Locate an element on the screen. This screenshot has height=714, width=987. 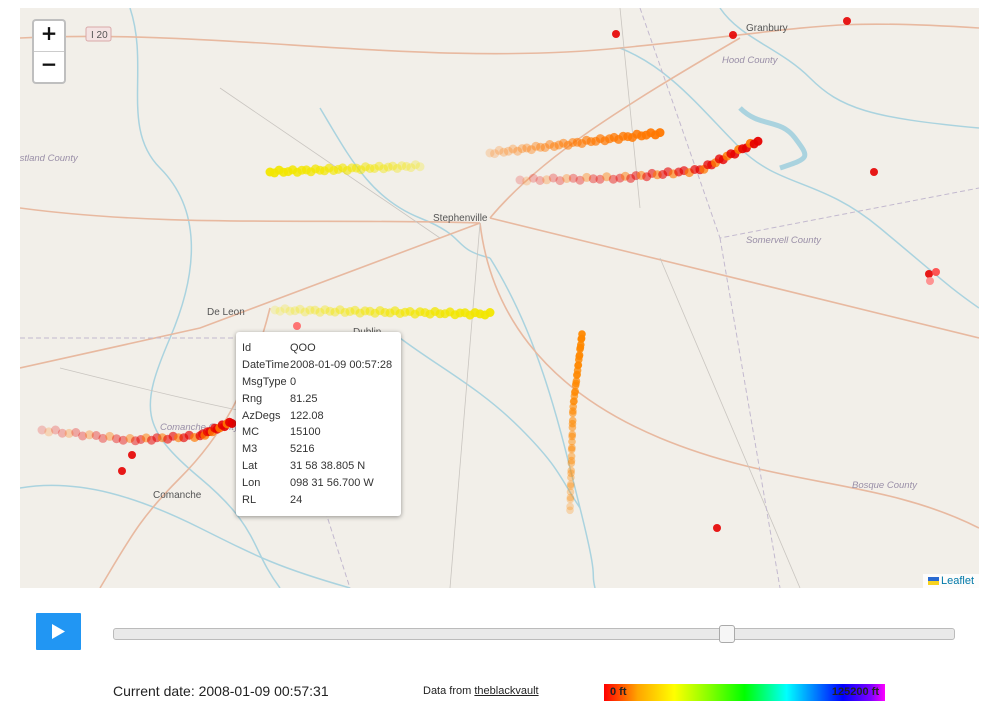
time-slider-handle is located at coordinates (727, 634).